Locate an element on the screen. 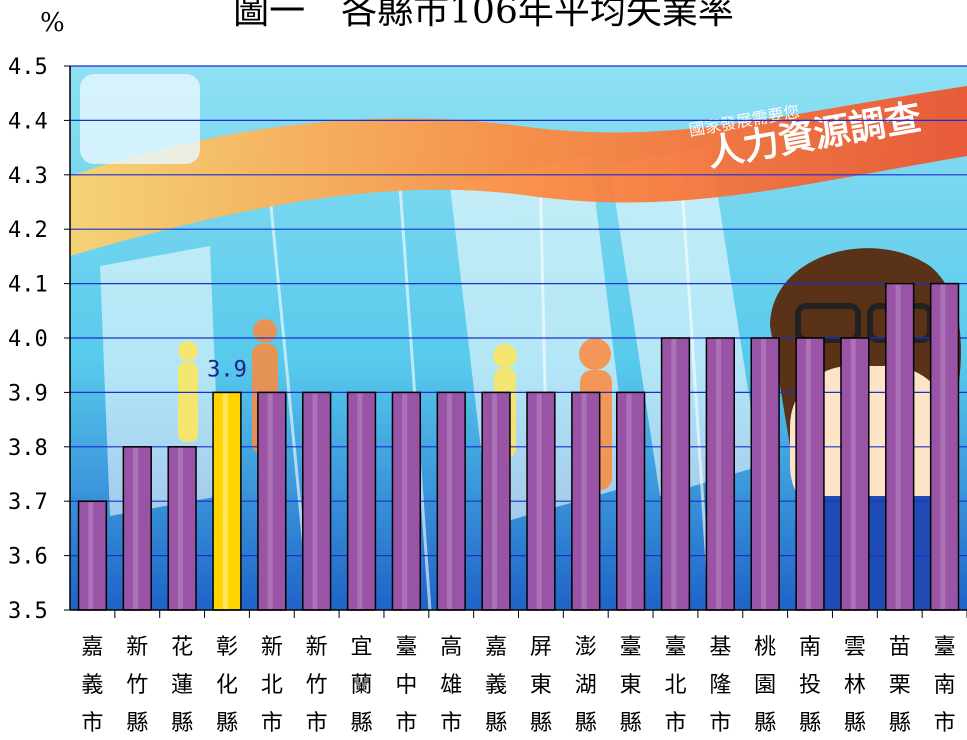 The width and height of the screenshot is (967, 740). x-category-char: 基 is located at coordinates (720, 647).